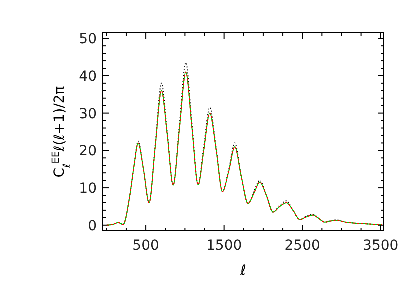 The image size is (415, 297). I want to click on y-tick-label: 0, so click(92, 226).